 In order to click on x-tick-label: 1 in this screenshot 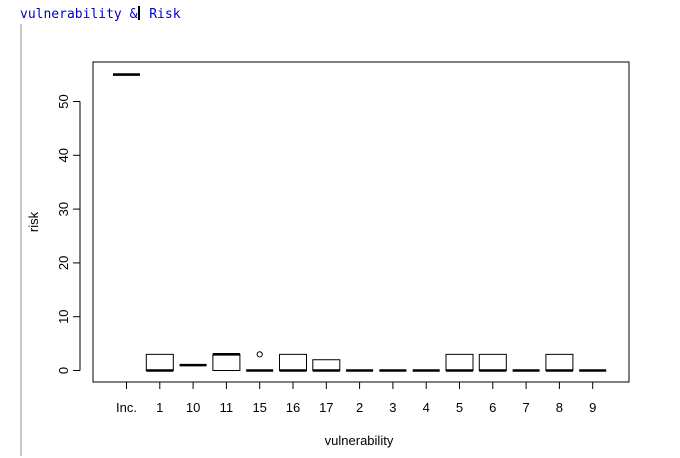, I will do `click(159, 407)`.